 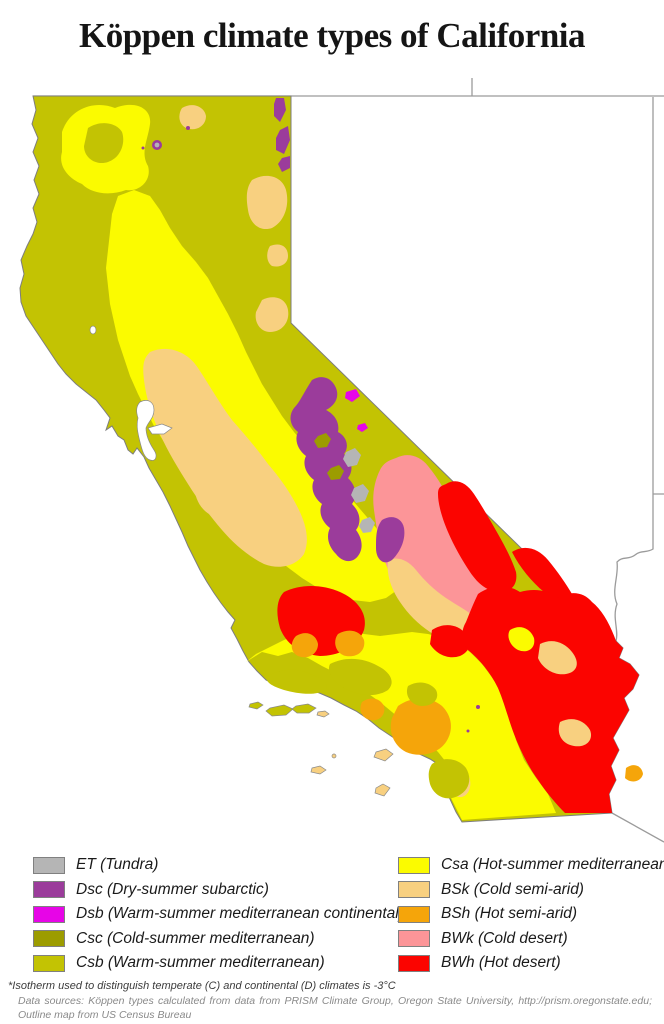 I want to click on region-valley-bsk, so click(x=225, y=457).